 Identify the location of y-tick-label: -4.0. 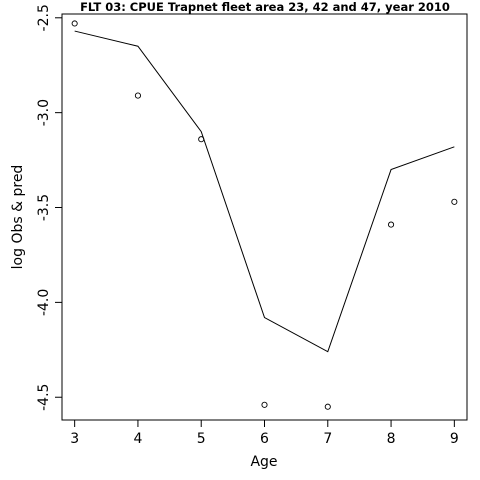
(44, 302).